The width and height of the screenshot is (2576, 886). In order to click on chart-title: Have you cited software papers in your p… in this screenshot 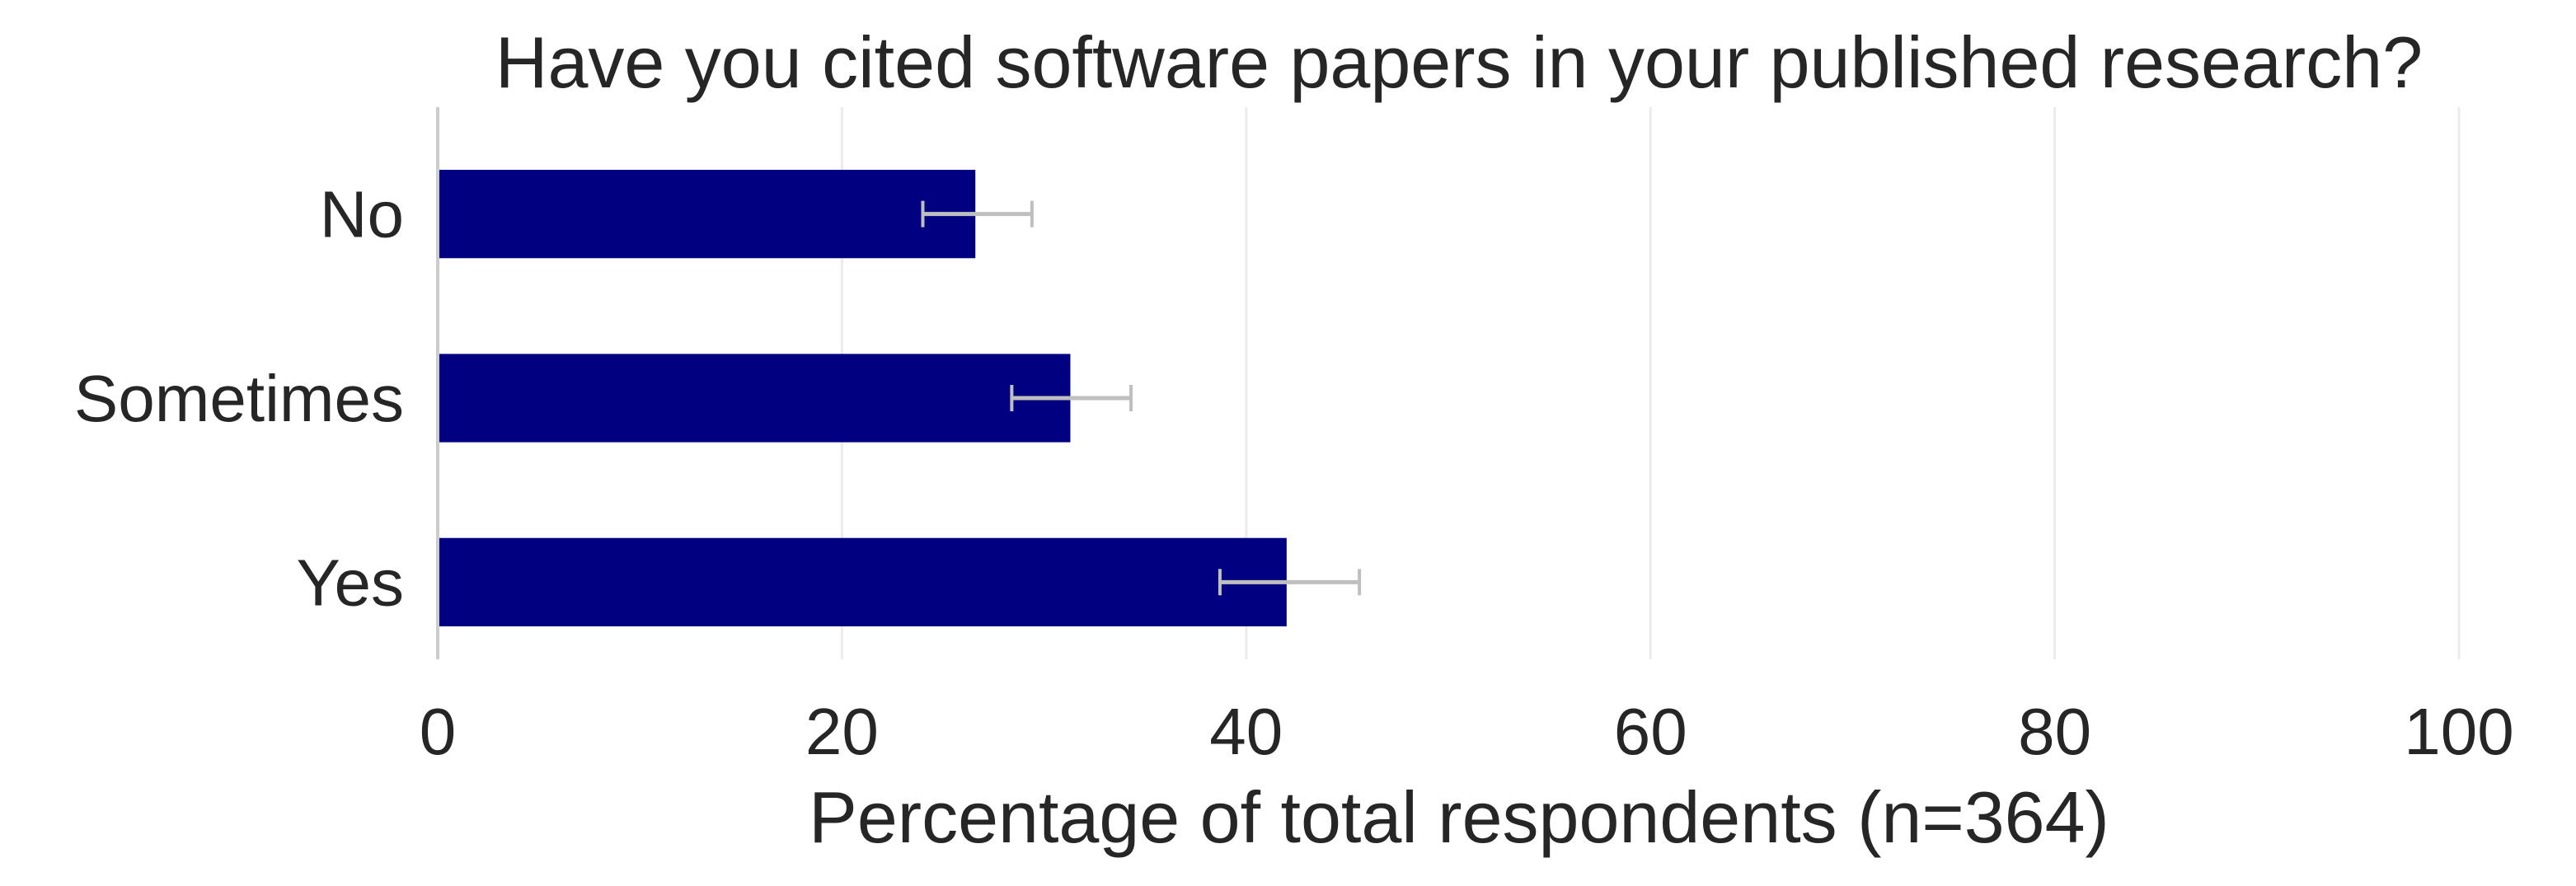, I will do `click(1459, 62)`.